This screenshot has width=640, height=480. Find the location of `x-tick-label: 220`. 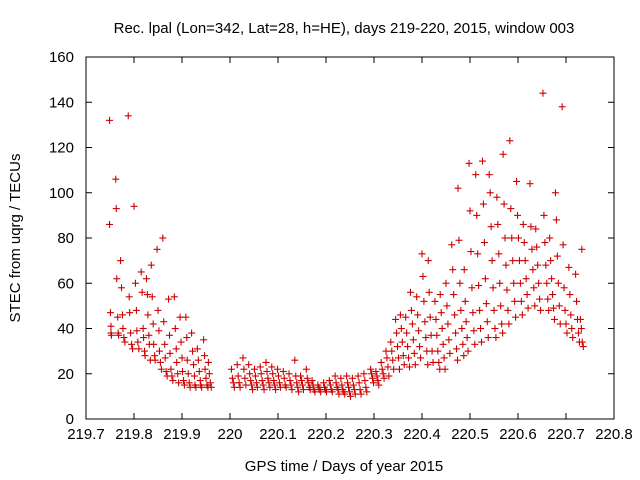

x-tick-label: 220 is located at coordinates (229, 434).